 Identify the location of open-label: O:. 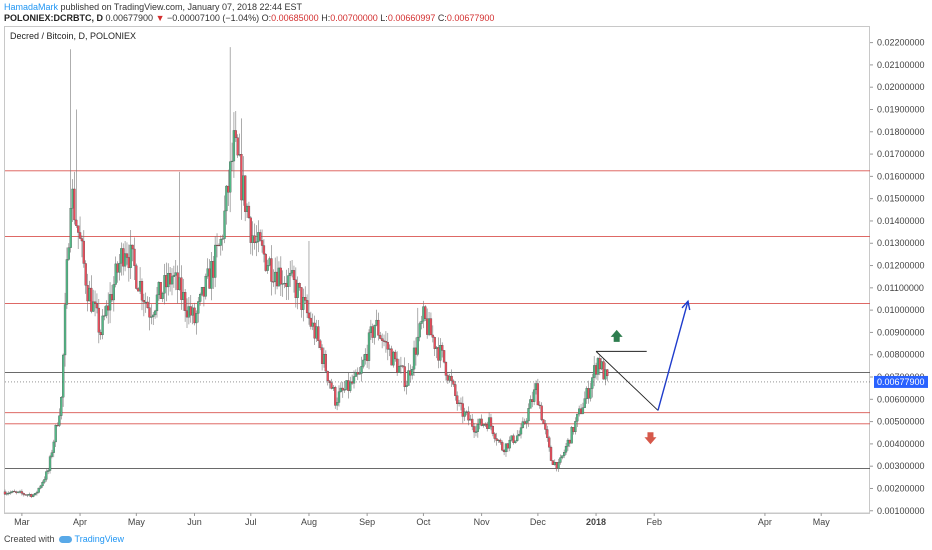
(266, 18).